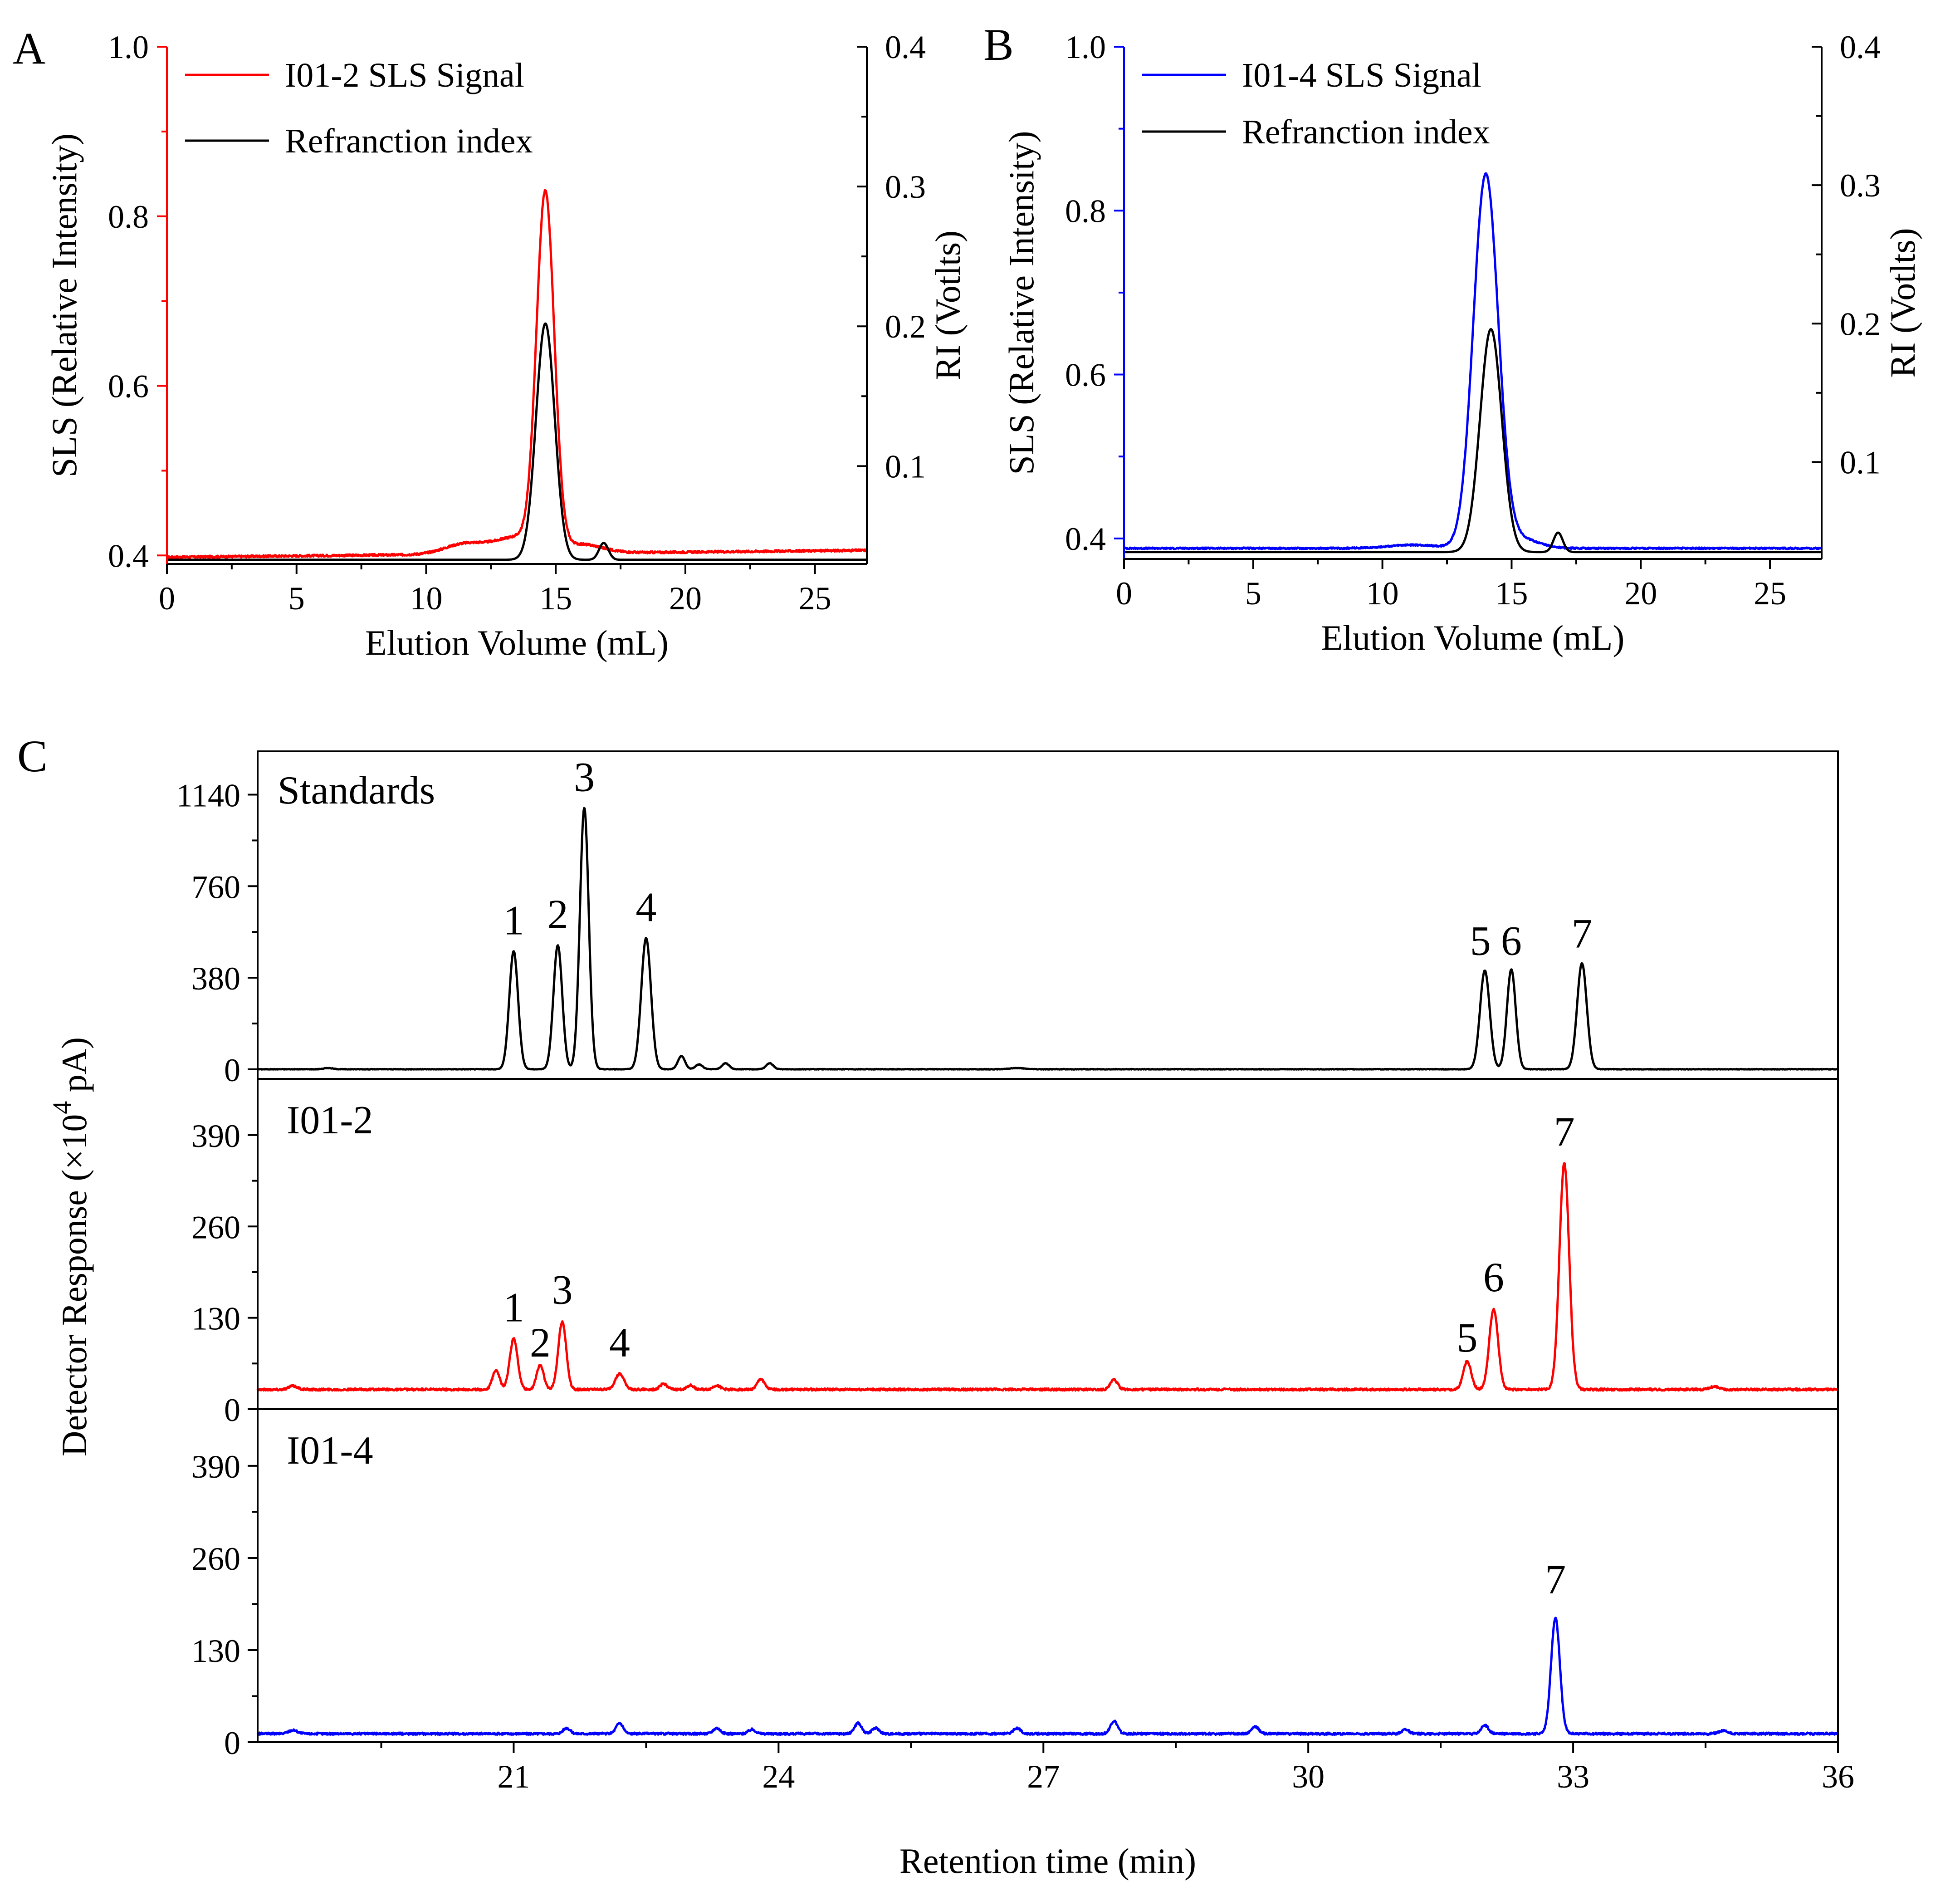 The image size is (1960, 1891). Describe the element at coordinates (1047, 1277) in the screenshot. I see `panel-c-i01-2-trace` at that location.